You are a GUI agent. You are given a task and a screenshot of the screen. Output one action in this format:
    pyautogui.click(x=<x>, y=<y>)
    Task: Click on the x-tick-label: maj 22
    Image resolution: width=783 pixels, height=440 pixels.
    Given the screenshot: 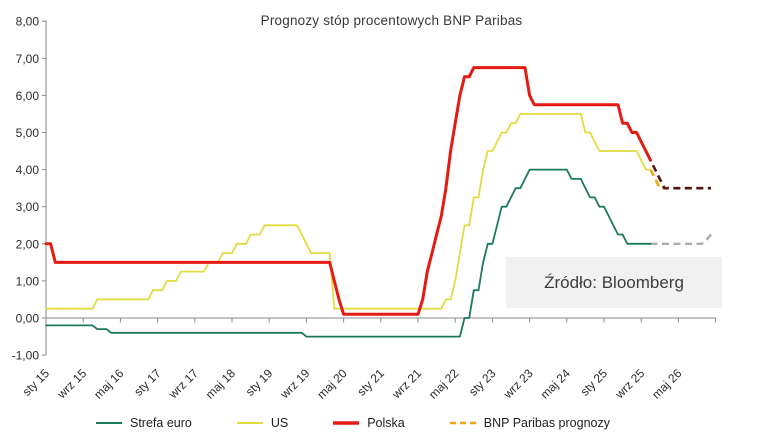 What is the action you would take?
    pyautogui.click(x=444, y=384)
    